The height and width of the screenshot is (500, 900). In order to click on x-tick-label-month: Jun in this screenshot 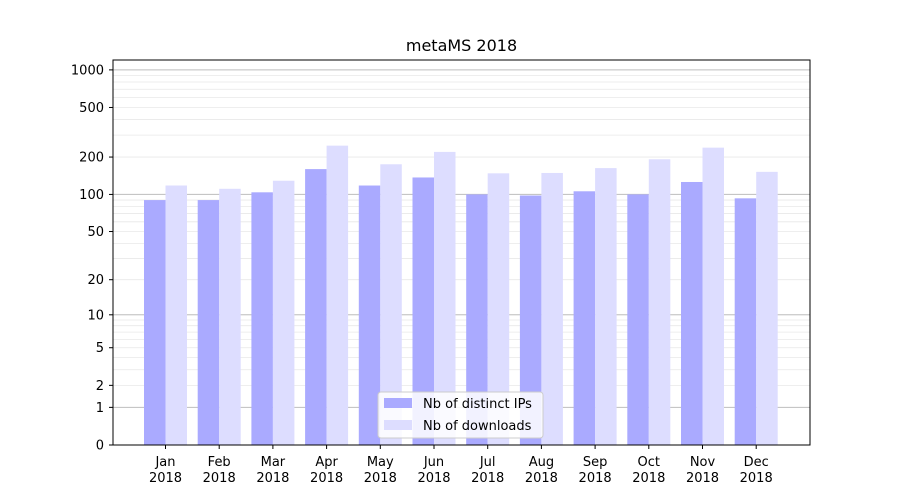, I will do `click(433, 462)`.